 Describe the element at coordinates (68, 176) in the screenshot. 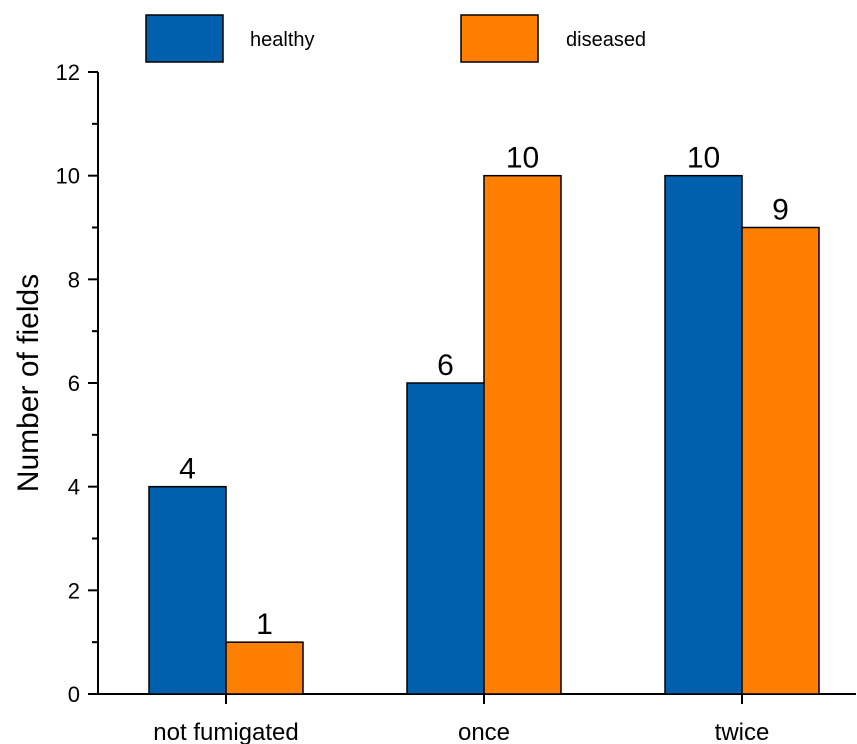

I see `y-tick-label: 10` at that location.